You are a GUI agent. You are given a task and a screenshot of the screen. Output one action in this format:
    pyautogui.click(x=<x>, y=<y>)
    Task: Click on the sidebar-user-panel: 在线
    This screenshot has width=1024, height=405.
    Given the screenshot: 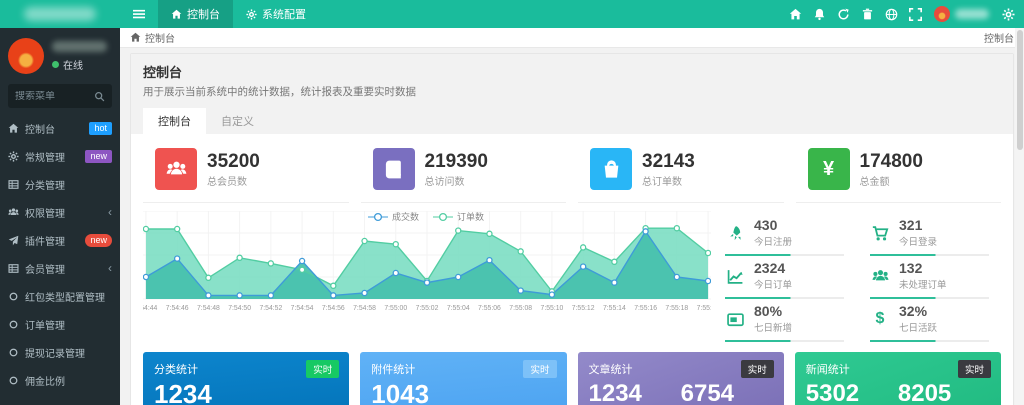 What is the action you would take?
    pyautogui.click(x=60, y=55)
    